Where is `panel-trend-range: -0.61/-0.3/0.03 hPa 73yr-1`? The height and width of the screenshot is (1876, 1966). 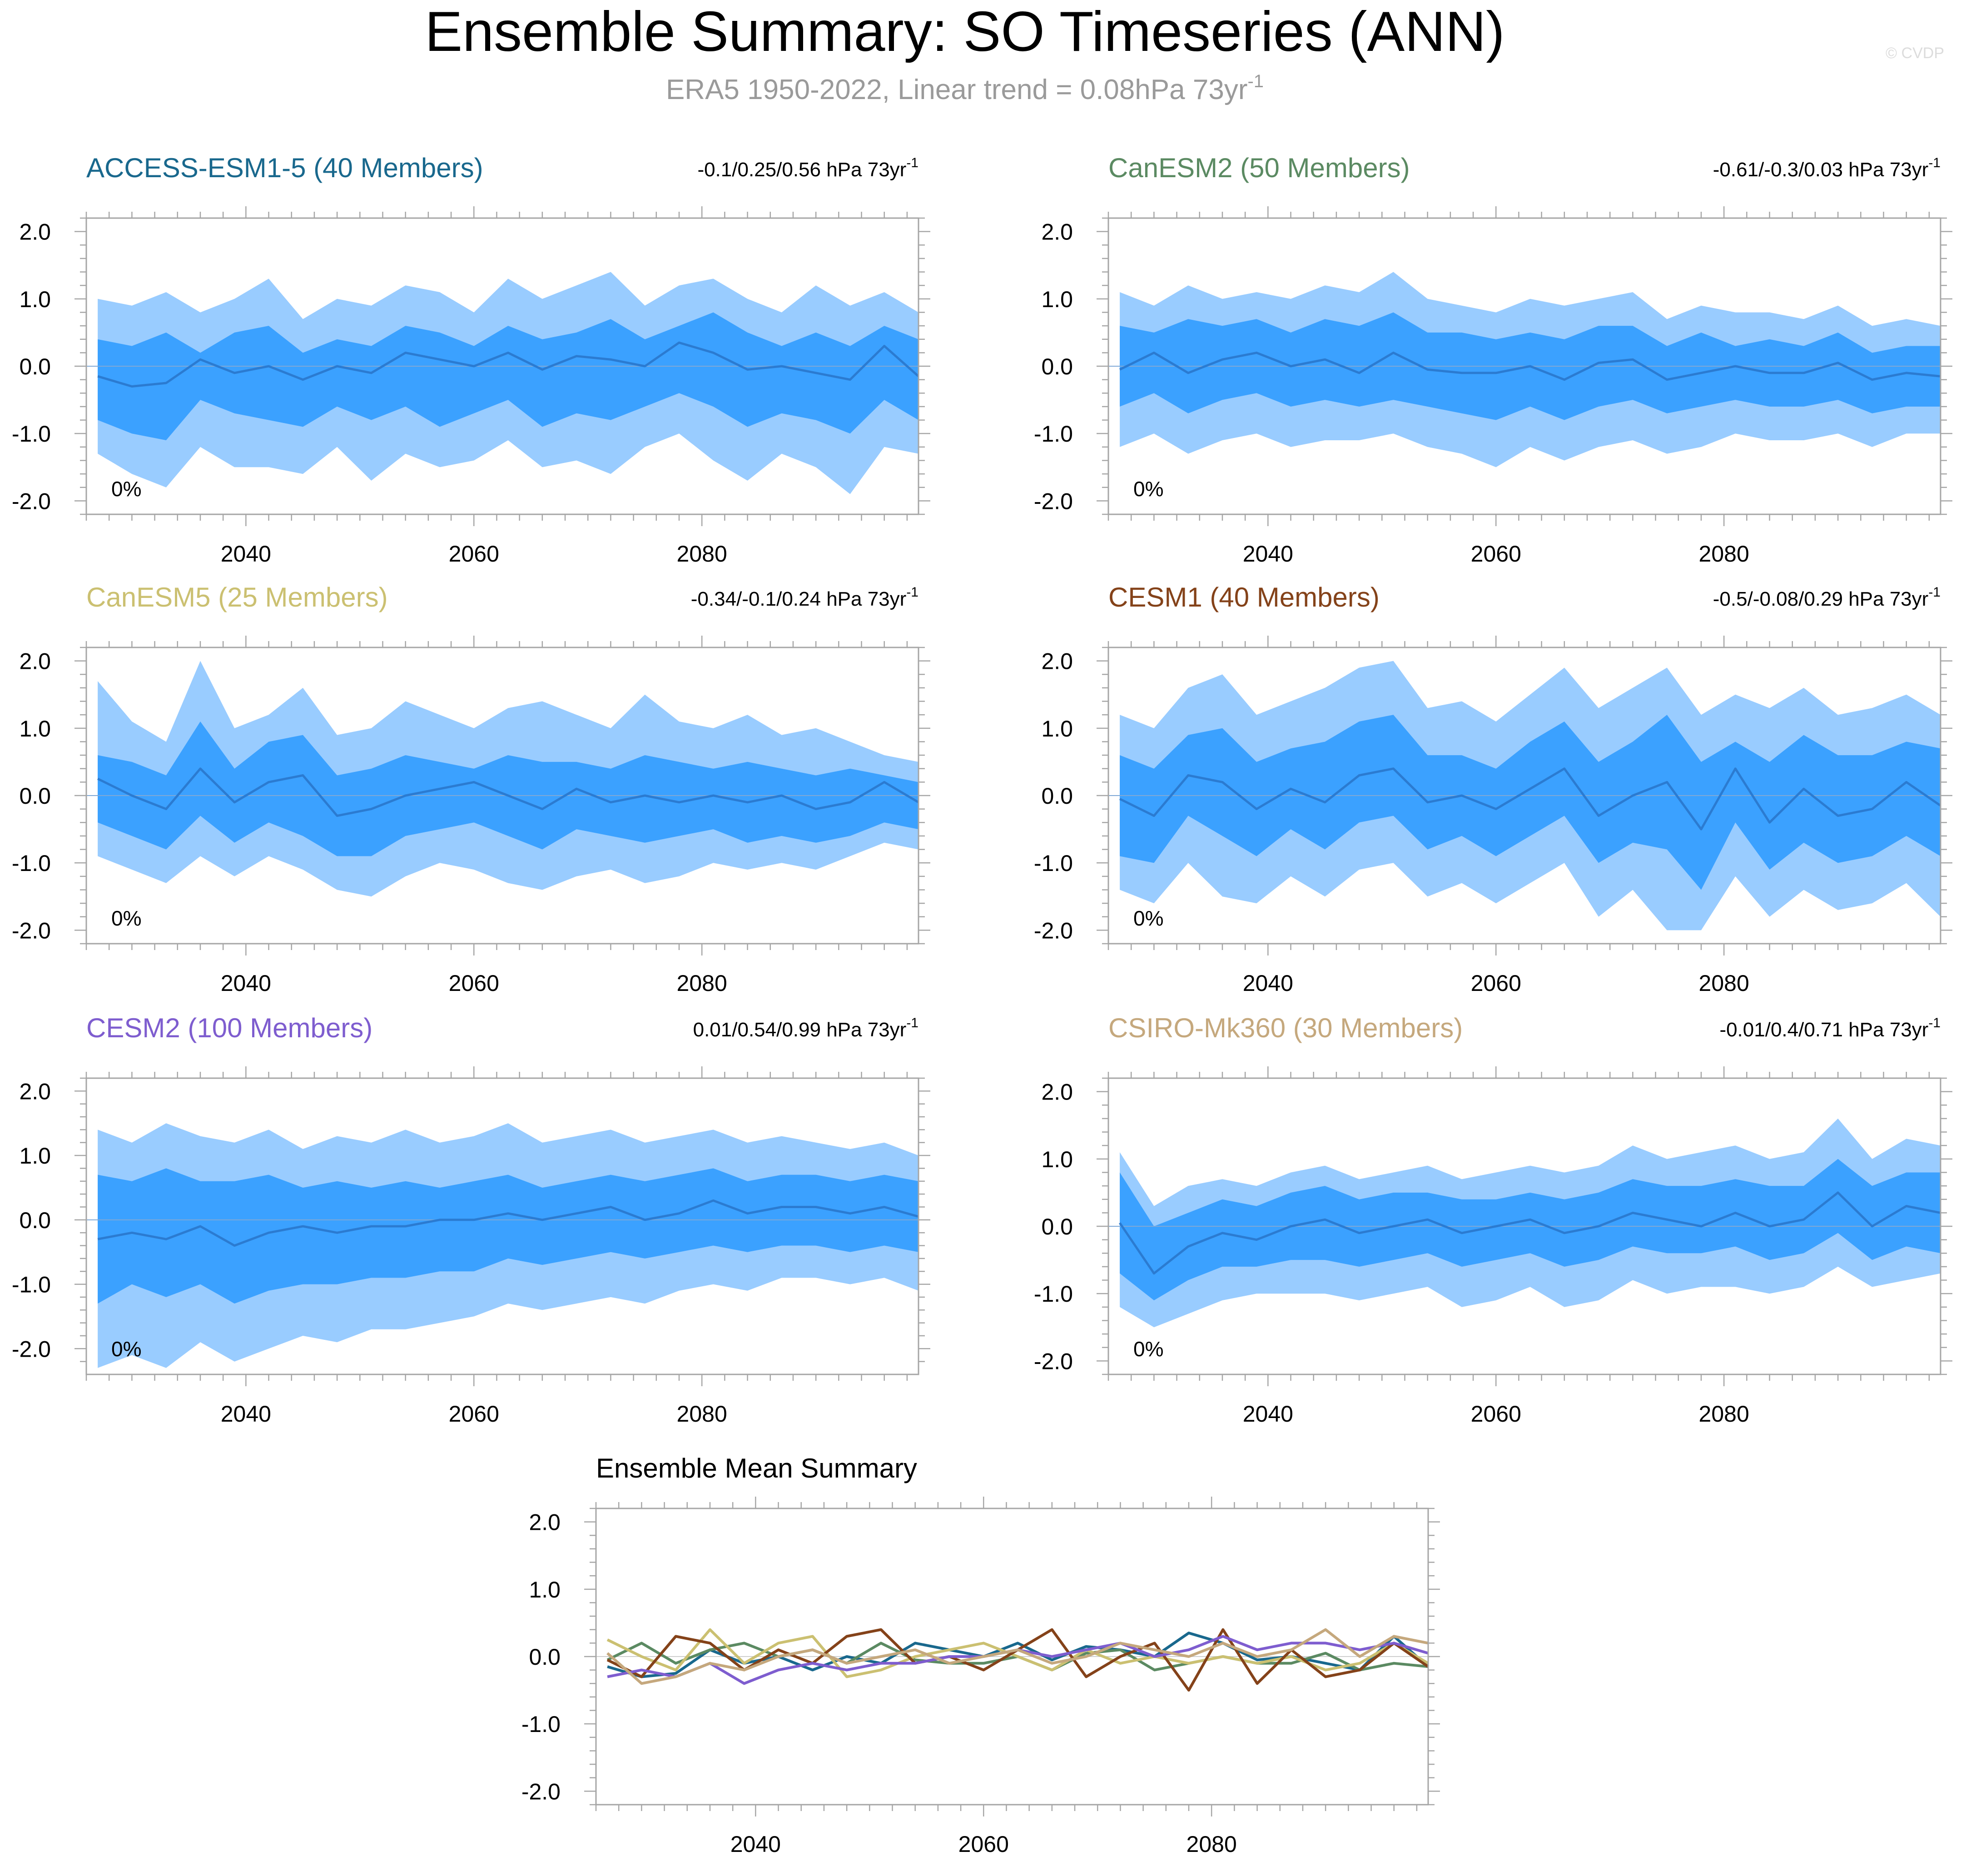 panel-trend-range: -0.61/-0.3/0.03 hPa 73yr-1 is located at coordinates (1827, 168).